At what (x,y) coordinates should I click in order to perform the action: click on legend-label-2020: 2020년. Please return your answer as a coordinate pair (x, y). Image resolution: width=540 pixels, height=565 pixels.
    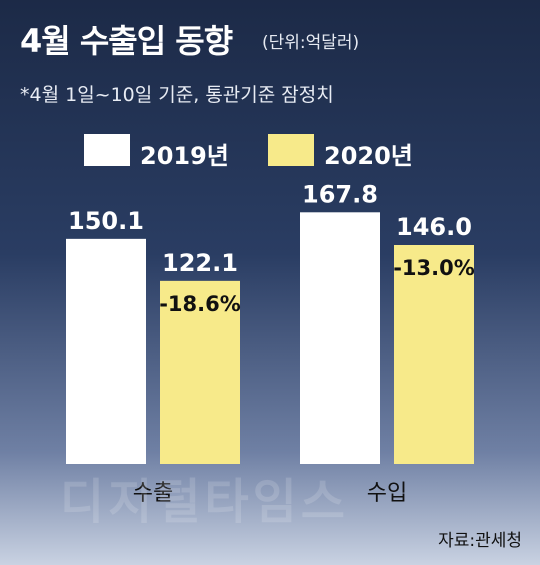
    Looking at the image, I should click on (368, 156).